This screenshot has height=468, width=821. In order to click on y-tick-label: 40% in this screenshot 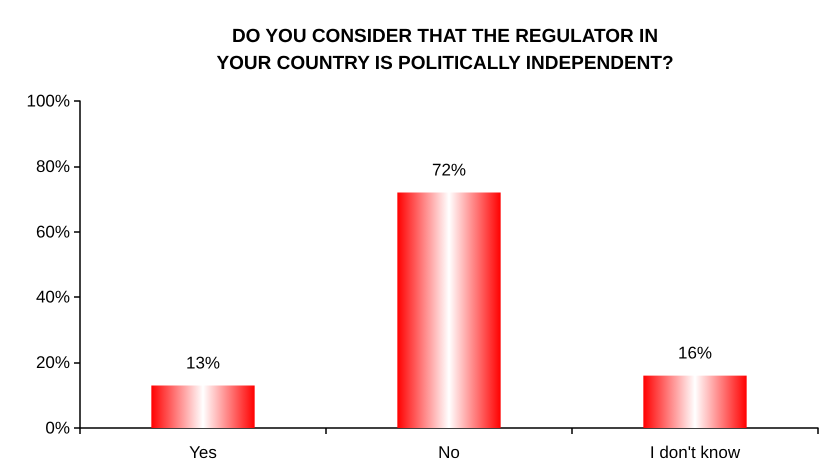, I will do `click(53, 297)`.